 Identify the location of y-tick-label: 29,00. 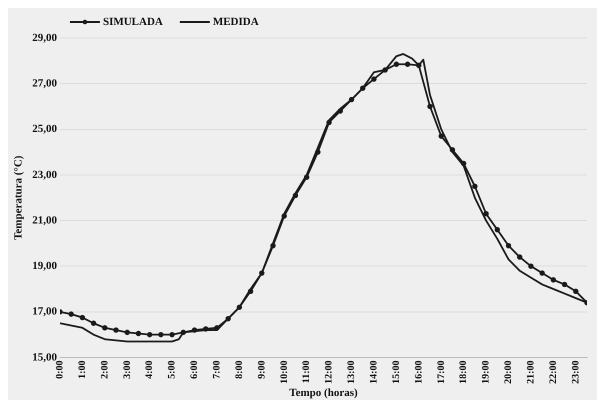
(45, 38).